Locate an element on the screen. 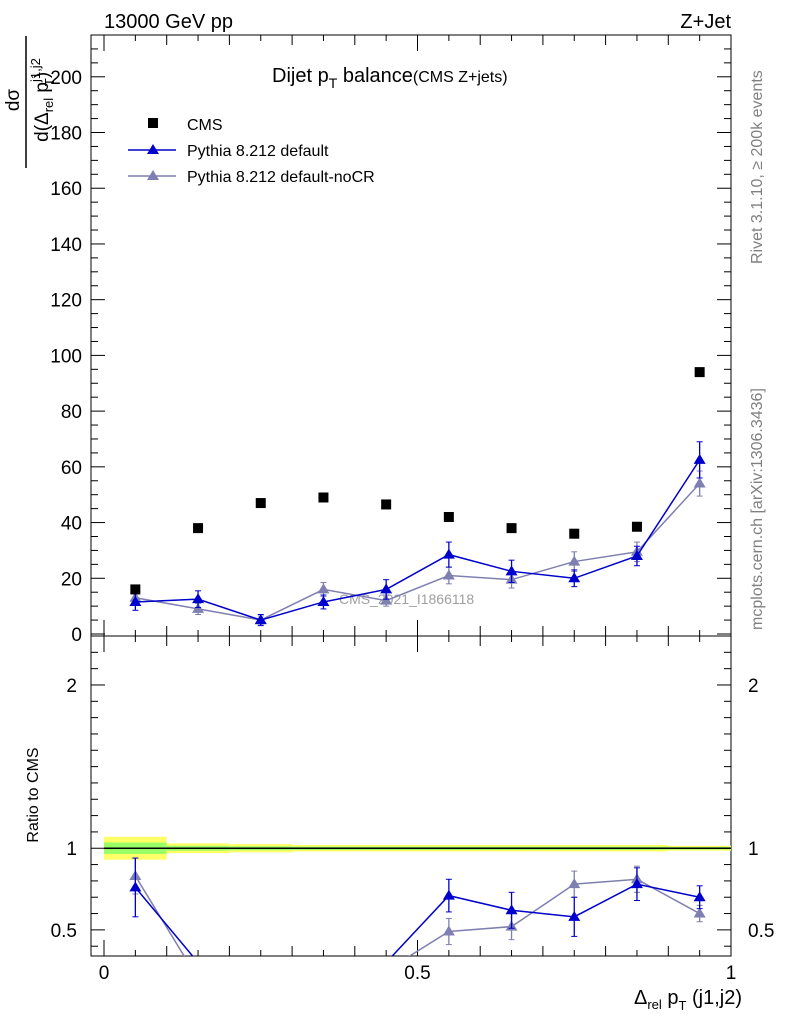 The width and height of the screenshot is (786, 1029). ratio-uncertainty-band is located at coordinates (417, 848).